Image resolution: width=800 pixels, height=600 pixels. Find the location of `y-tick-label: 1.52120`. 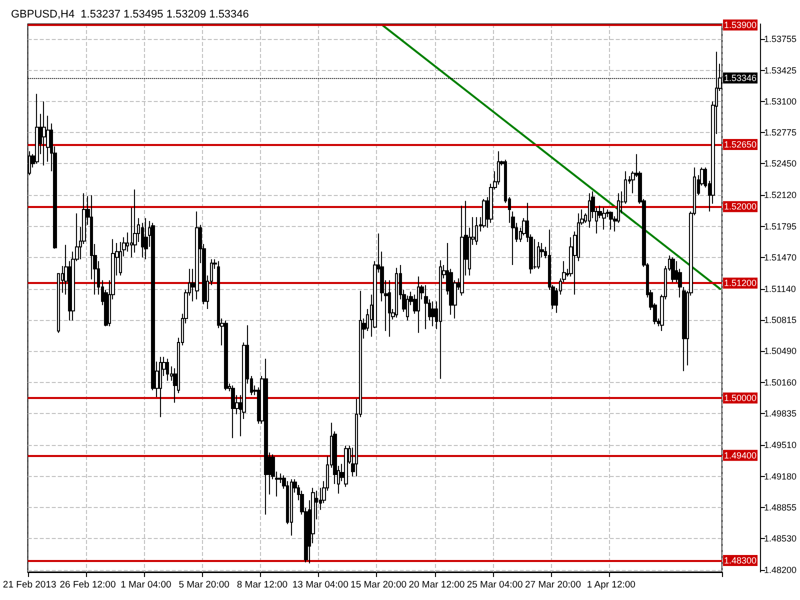

y-tick-label: 1.52120 is located at coordinates (780, 195).